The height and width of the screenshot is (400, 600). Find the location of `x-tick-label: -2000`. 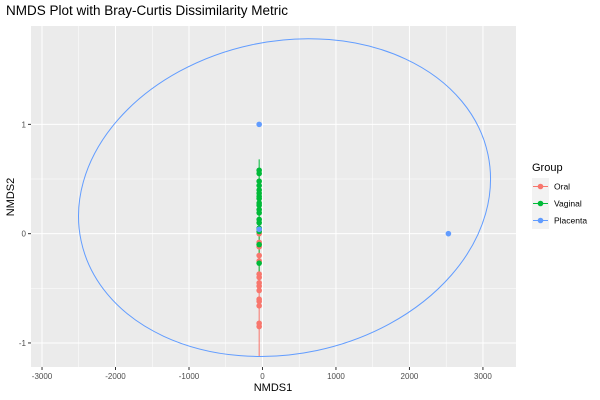

x-tick-label: -2000 is located at coordinates (115, 376).